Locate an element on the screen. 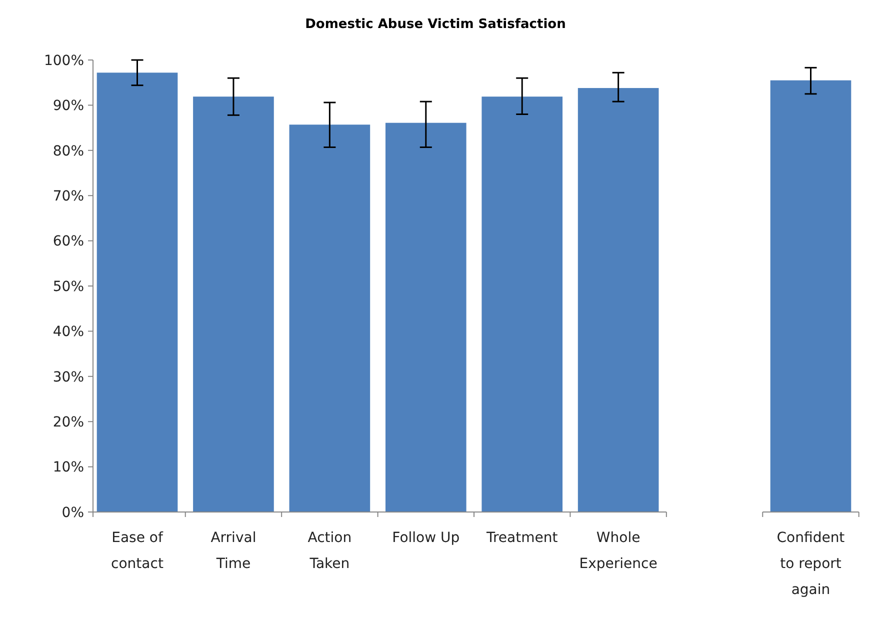 This screenshot has width=875, height=623. x-tick-label: Treatment is located at coordinates (521, 538).